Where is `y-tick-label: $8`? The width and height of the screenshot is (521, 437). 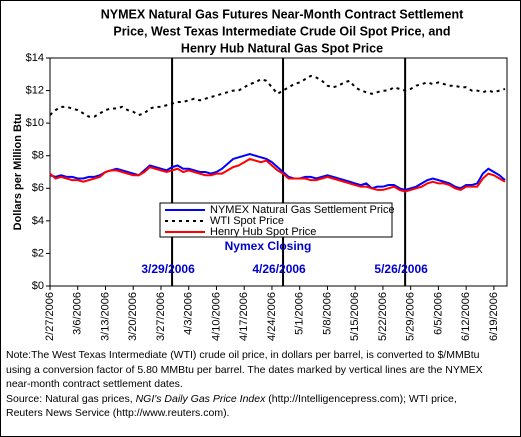 y-tick-label: $8 is located at coordinates (38, 156).